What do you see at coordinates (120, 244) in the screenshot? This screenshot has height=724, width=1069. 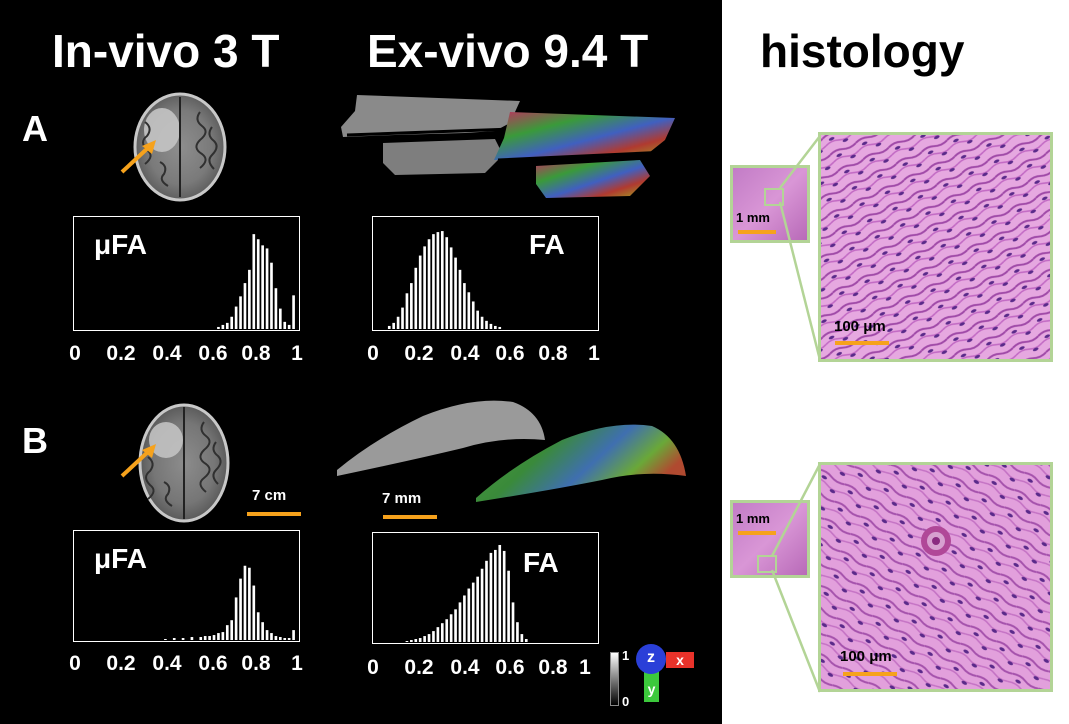 I see `histogram-label: μFA` at bounding box center [120, 244].